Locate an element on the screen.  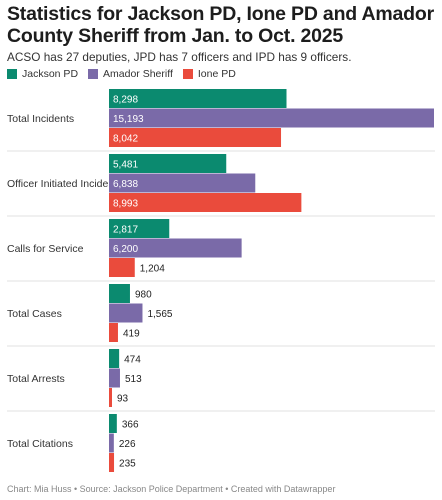
value-label-amador-sheriff-total-incidents: 15,193 is located at coordinates (128, 119).